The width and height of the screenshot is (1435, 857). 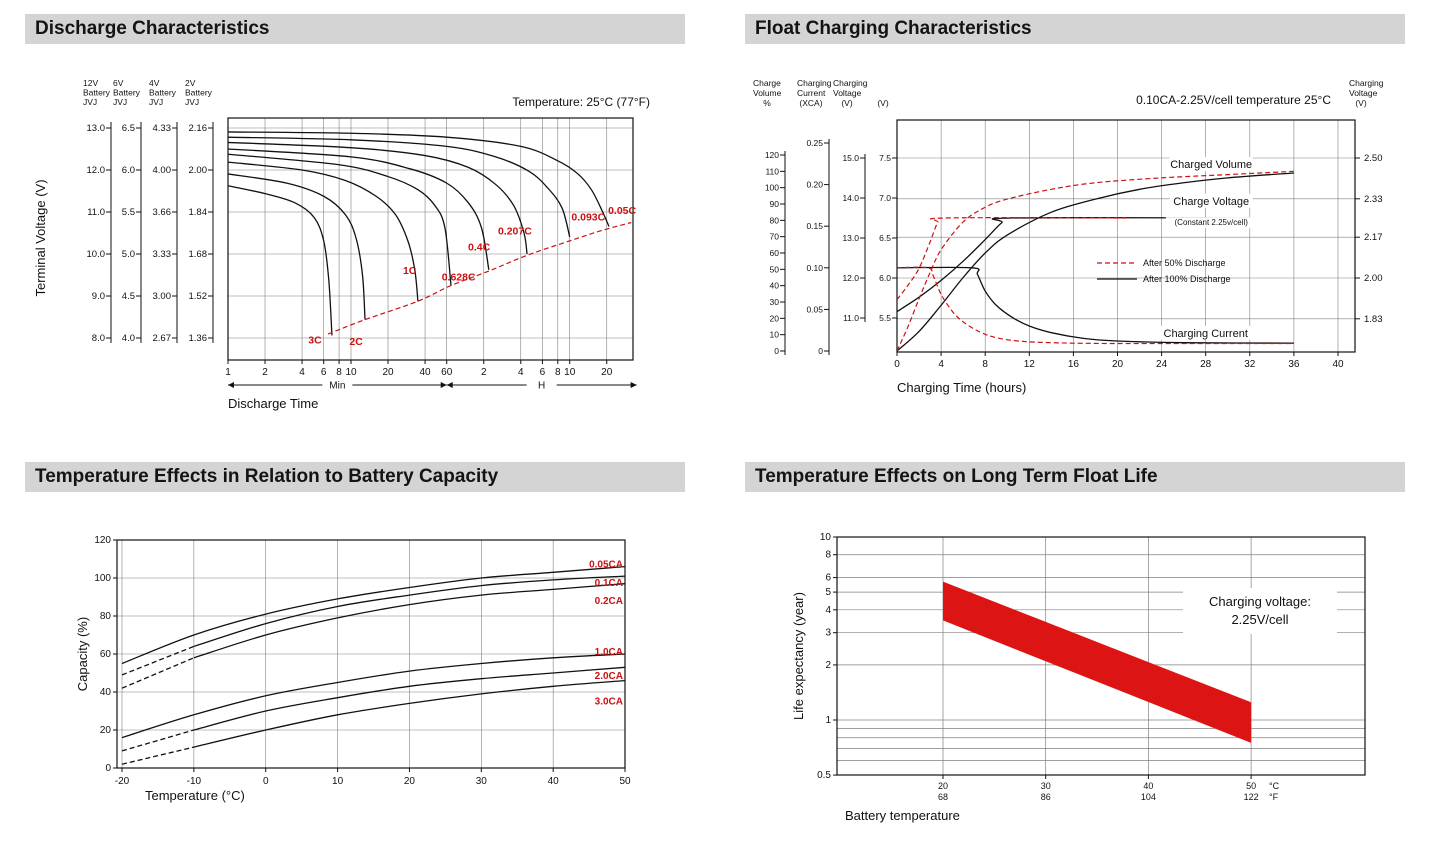 What do you see at coordinates (162, 296) in the screenshot?
I see `svg-text: 3.00` at bounding box center [162, 296].